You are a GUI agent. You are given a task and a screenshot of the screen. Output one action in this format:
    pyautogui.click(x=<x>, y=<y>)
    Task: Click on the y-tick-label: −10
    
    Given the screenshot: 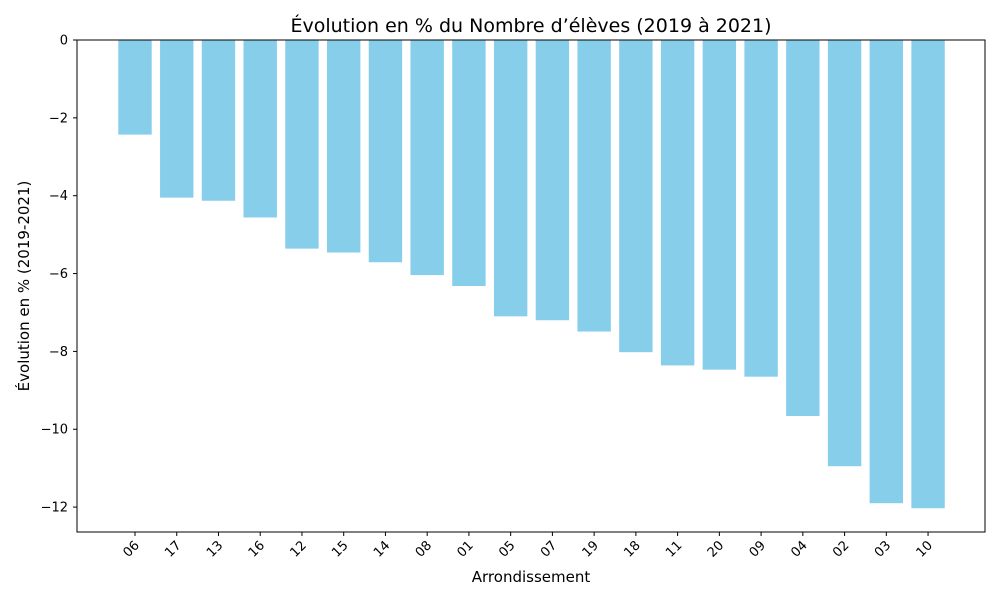 What is the action you would take?
    pyautogui.click(x=54, y=430)
    